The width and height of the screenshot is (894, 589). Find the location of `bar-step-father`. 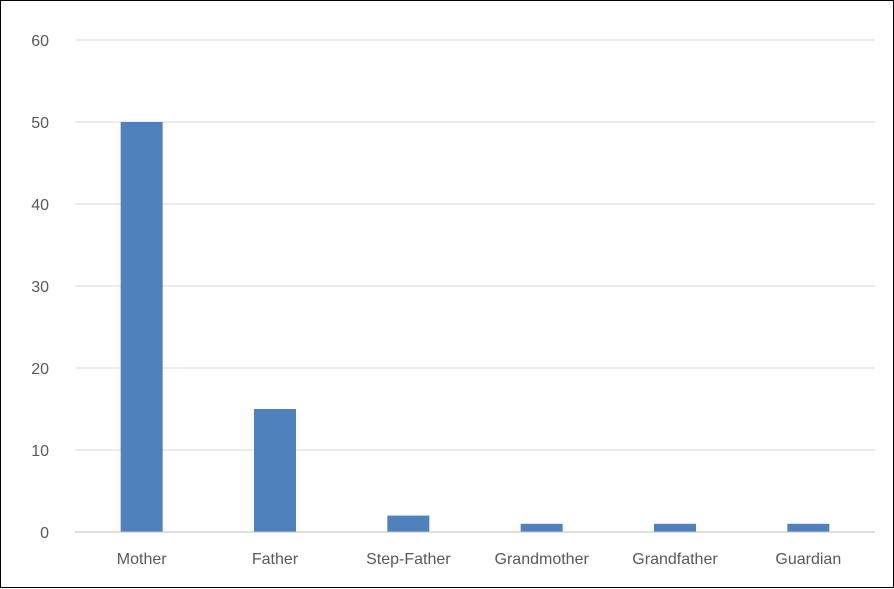

bar-step-father is located at coordinates (408, 523).